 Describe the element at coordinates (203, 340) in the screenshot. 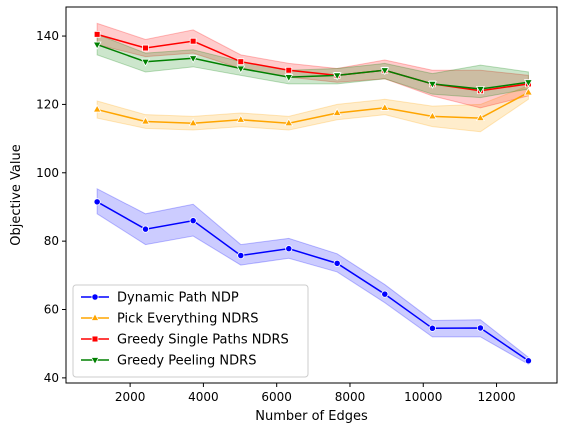

I see `legend-label-greedy-single-paths-ndrs: Greedy Single Paths NDRS` at that location.